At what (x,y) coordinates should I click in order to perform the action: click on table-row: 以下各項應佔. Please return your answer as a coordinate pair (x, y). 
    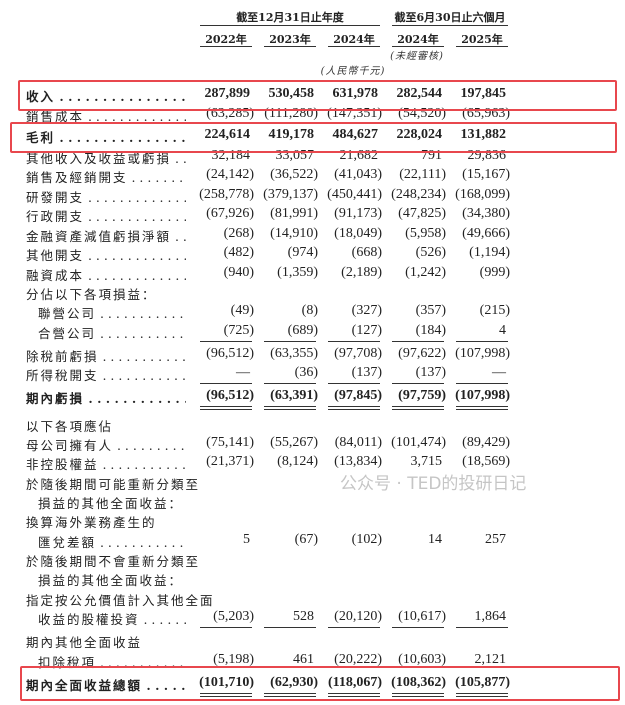
    Looking at the image, I should click on (312, 425).